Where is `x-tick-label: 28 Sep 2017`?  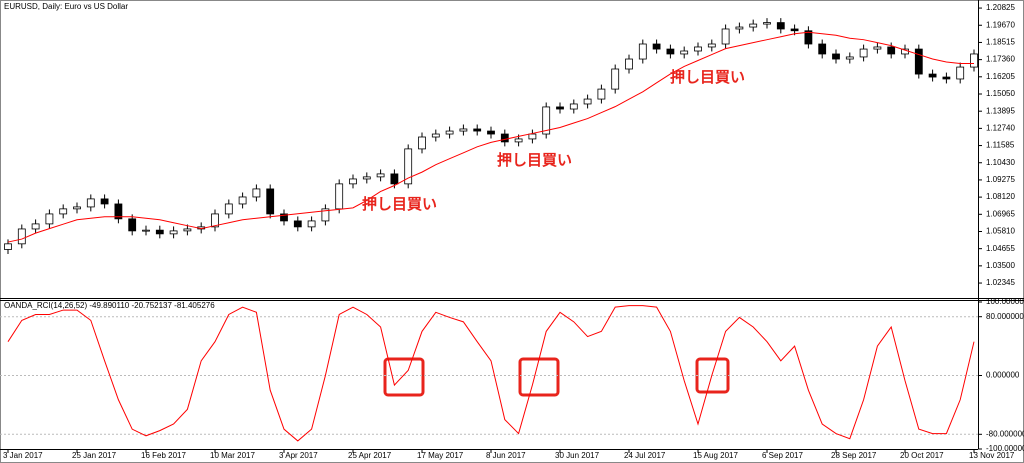 x-tick-label: 28 Sep 2017 is located at coordinates (854, 455).